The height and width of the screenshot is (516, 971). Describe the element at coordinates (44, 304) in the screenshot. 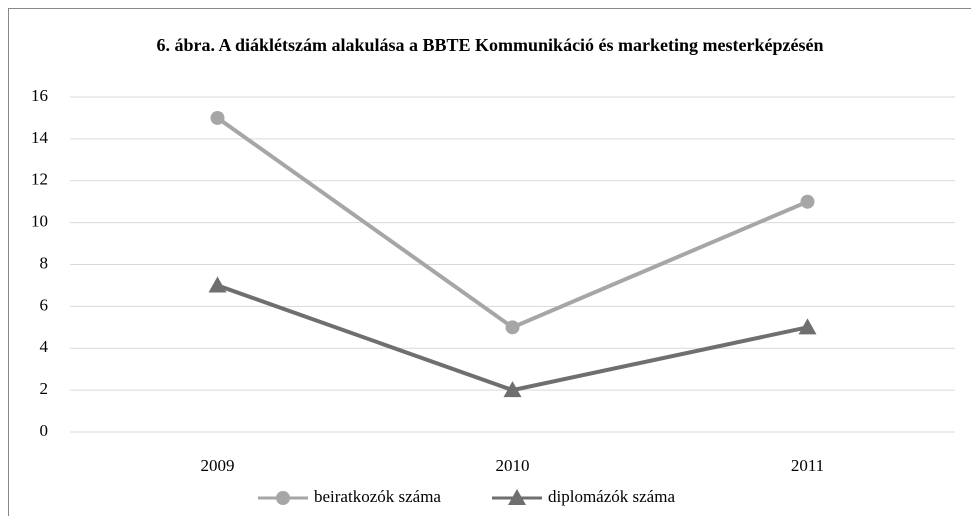

I see `y-tick-label: 6` at that location.